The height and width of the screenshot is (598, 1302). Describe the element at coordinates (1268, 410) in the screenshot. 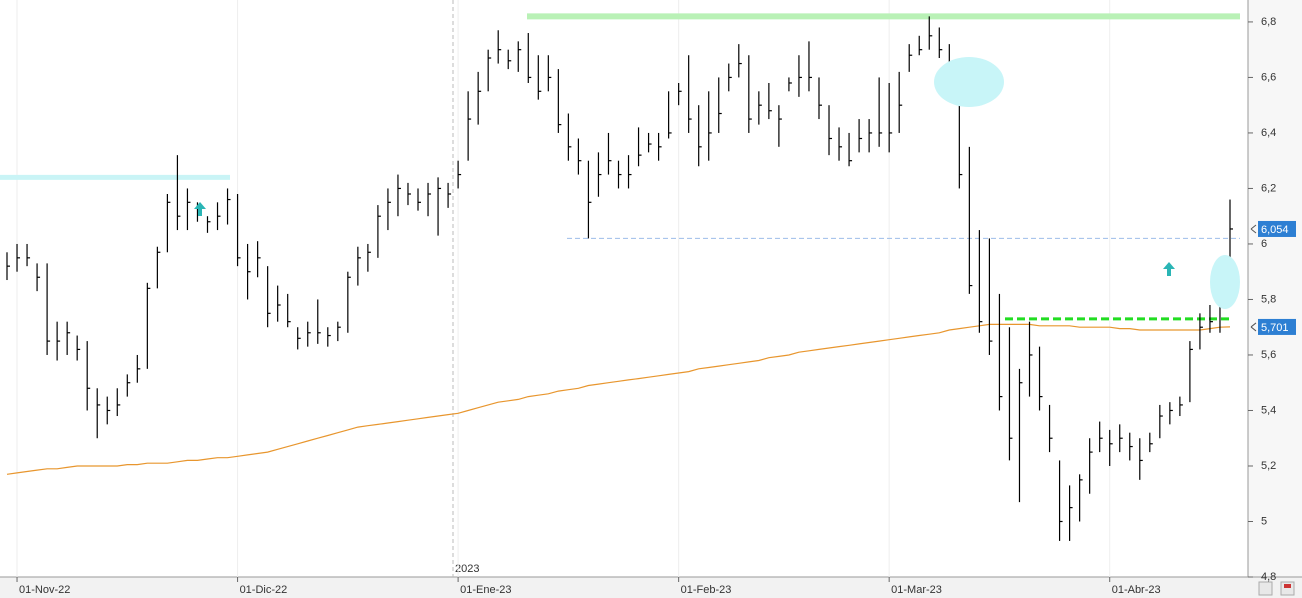

I see `y-tick-label: 5,4` at that location.